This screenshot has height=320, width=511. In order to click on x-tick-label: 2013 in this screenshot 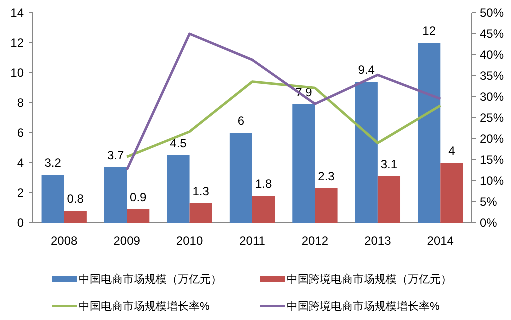, I will do `click(378, 241)`.